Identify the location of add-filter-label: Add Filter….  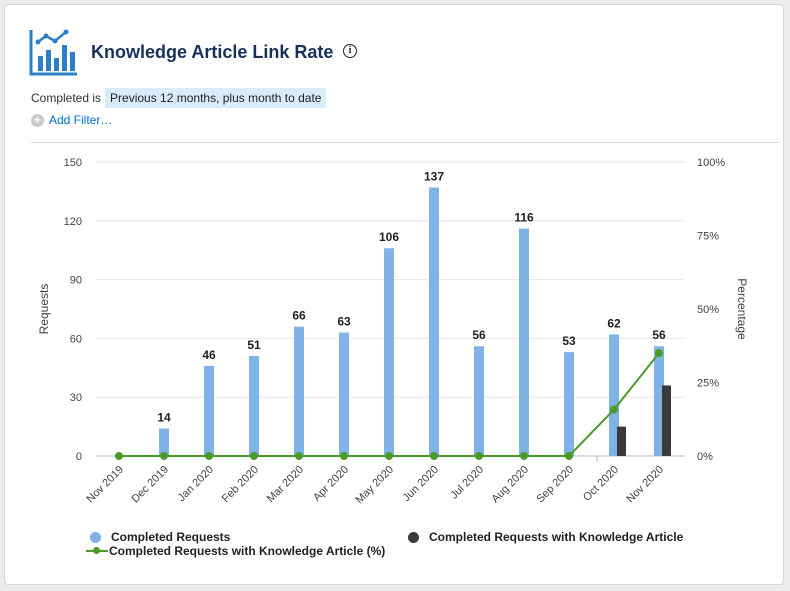
(81, 120).